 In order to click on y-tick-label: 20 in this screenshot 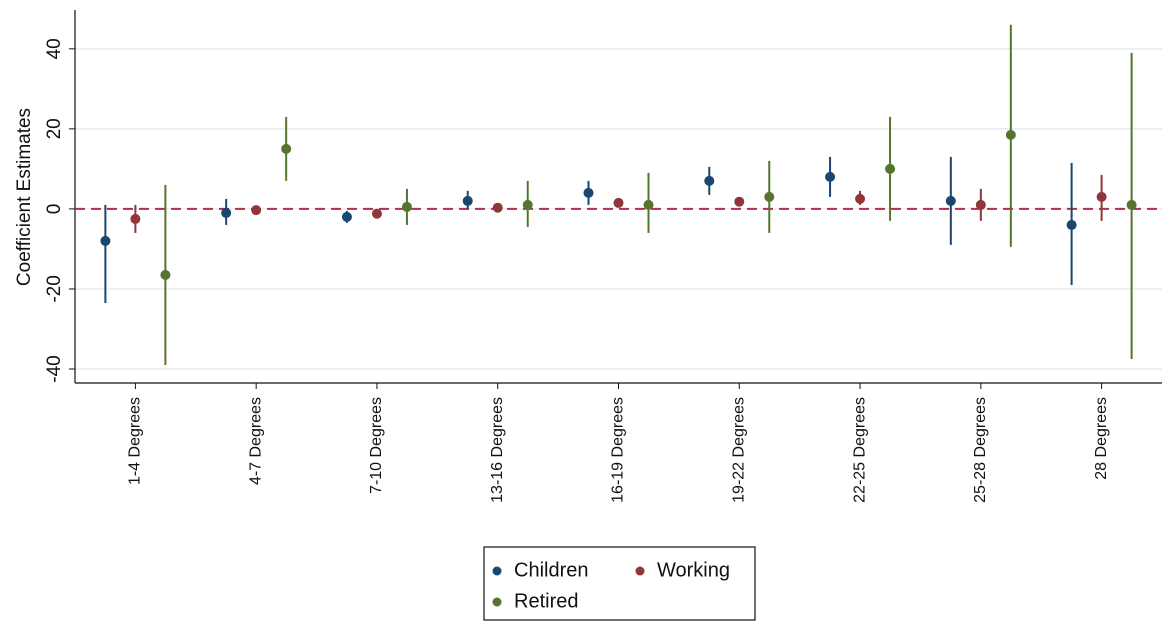, I will do `click(54, 128)`.